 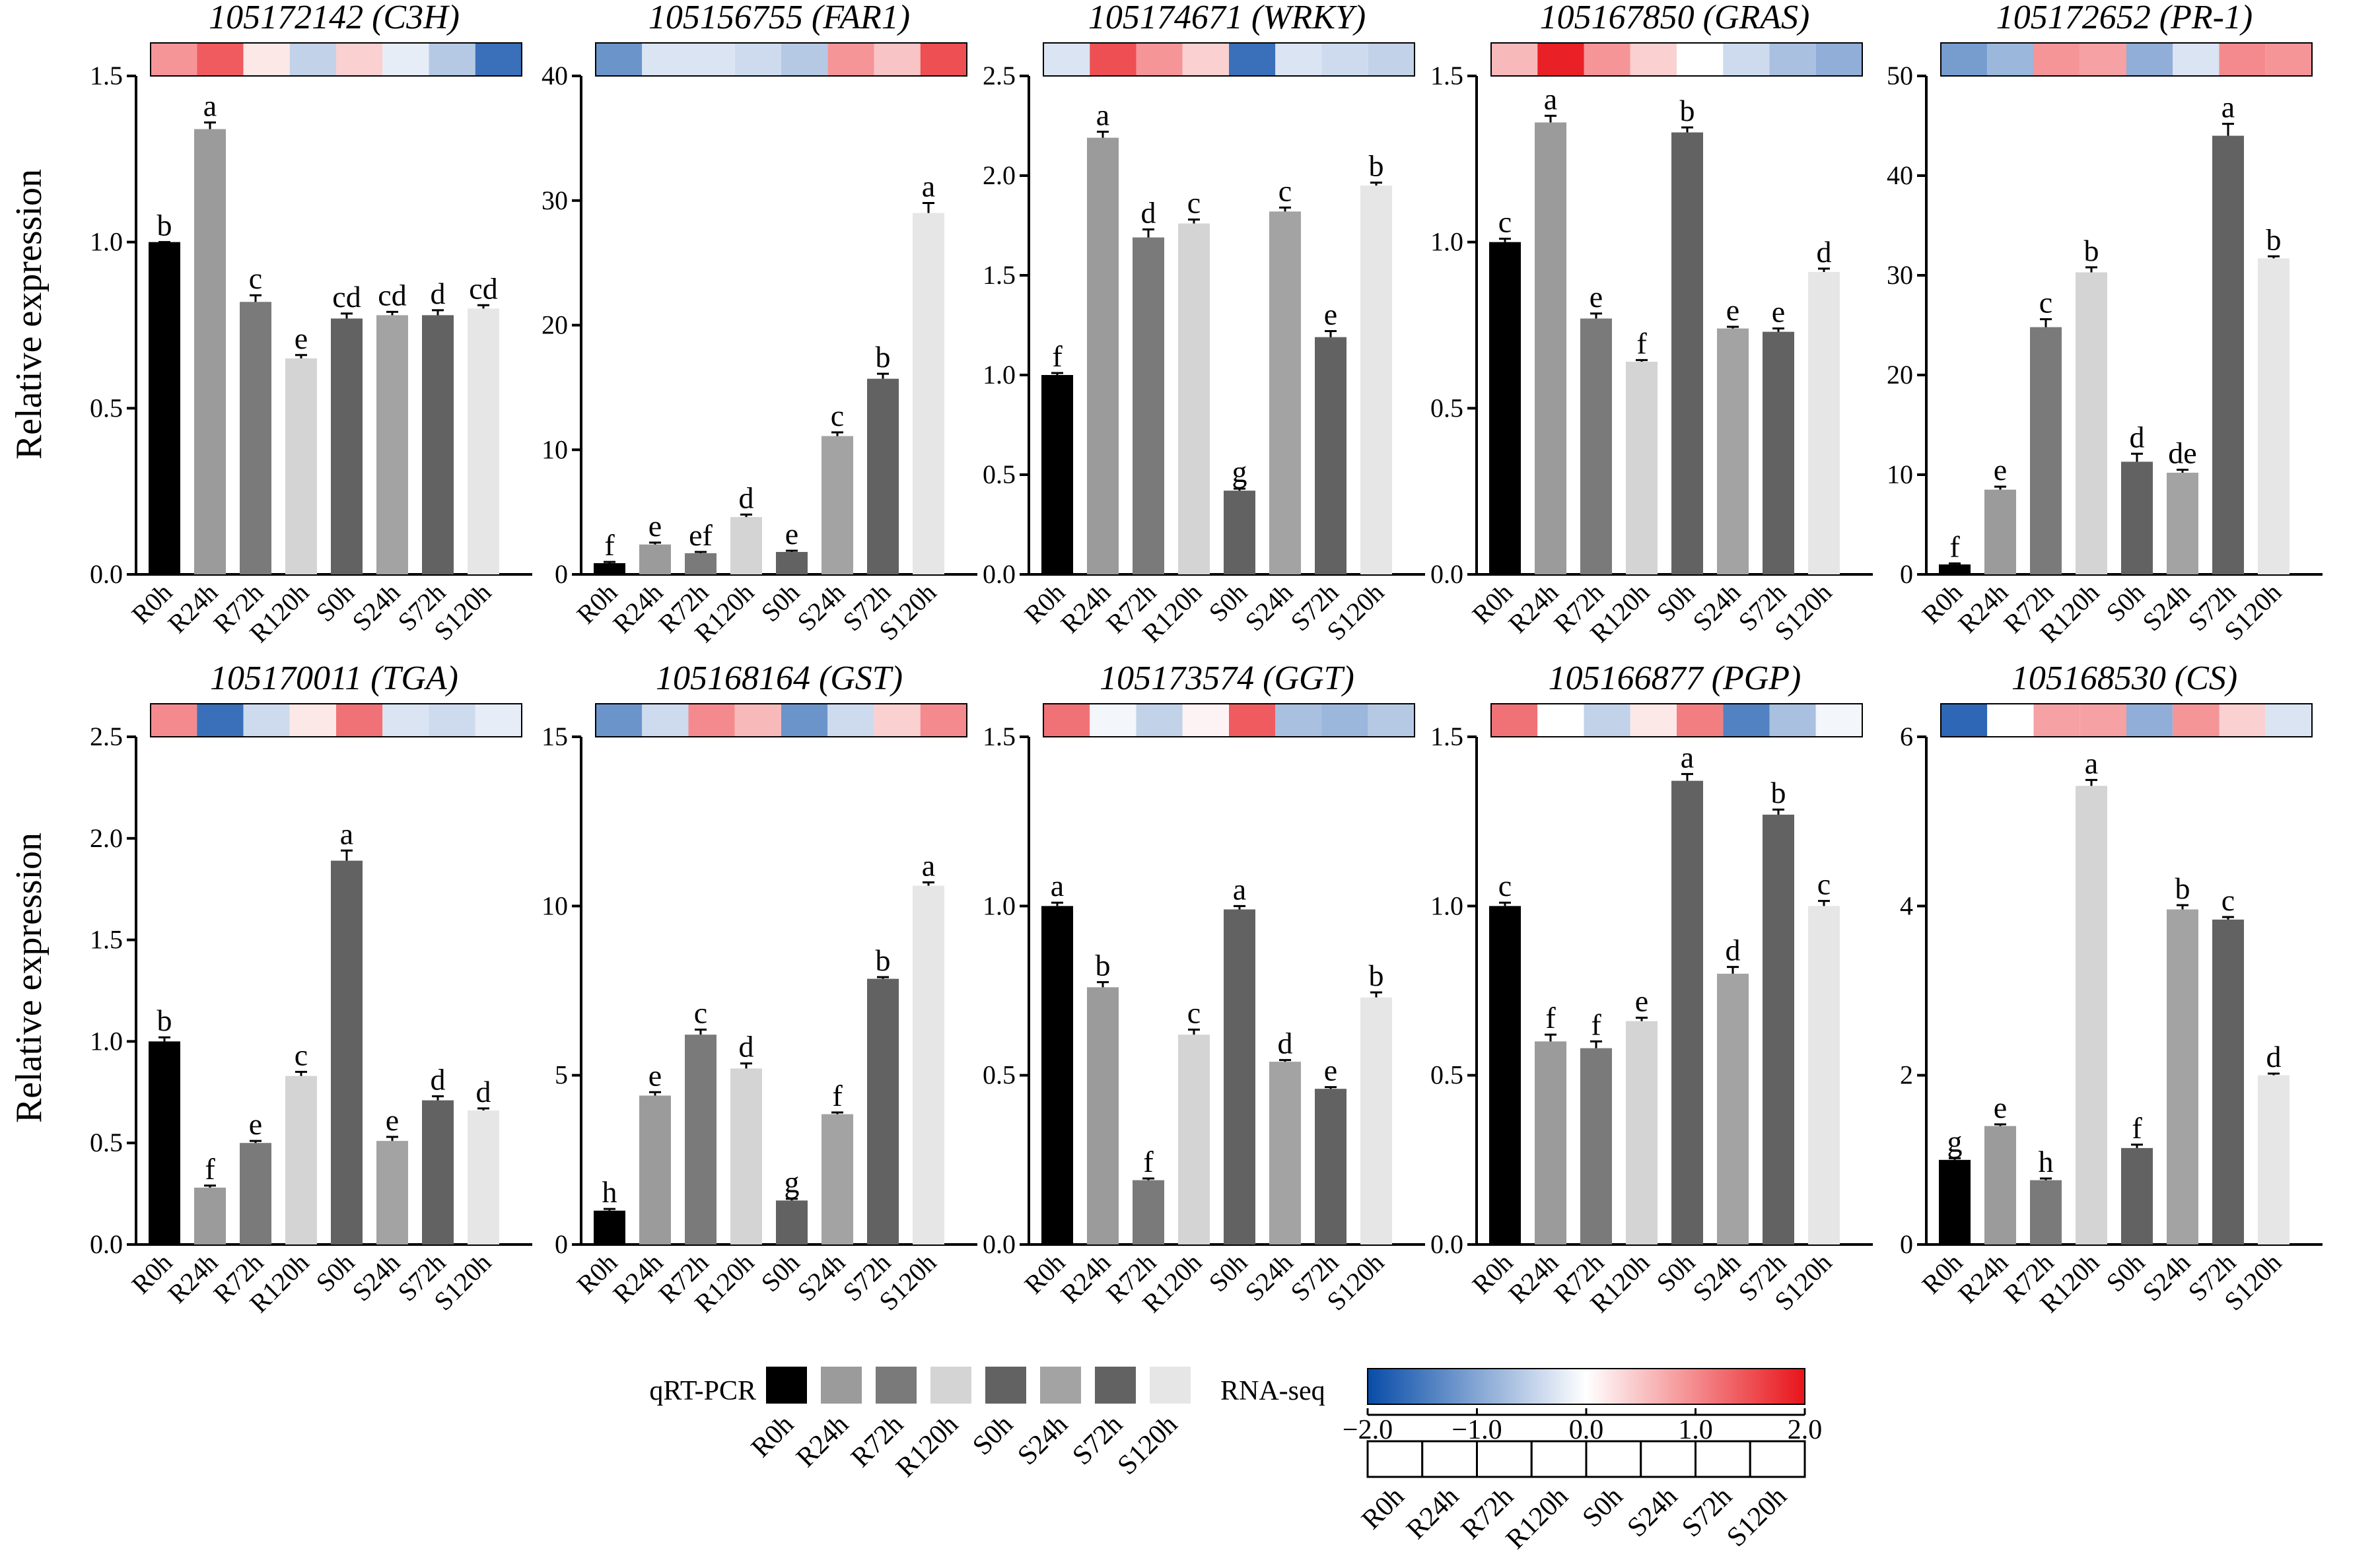 I want to click on y-tick-label: 4, so click(x=1906, y=905).